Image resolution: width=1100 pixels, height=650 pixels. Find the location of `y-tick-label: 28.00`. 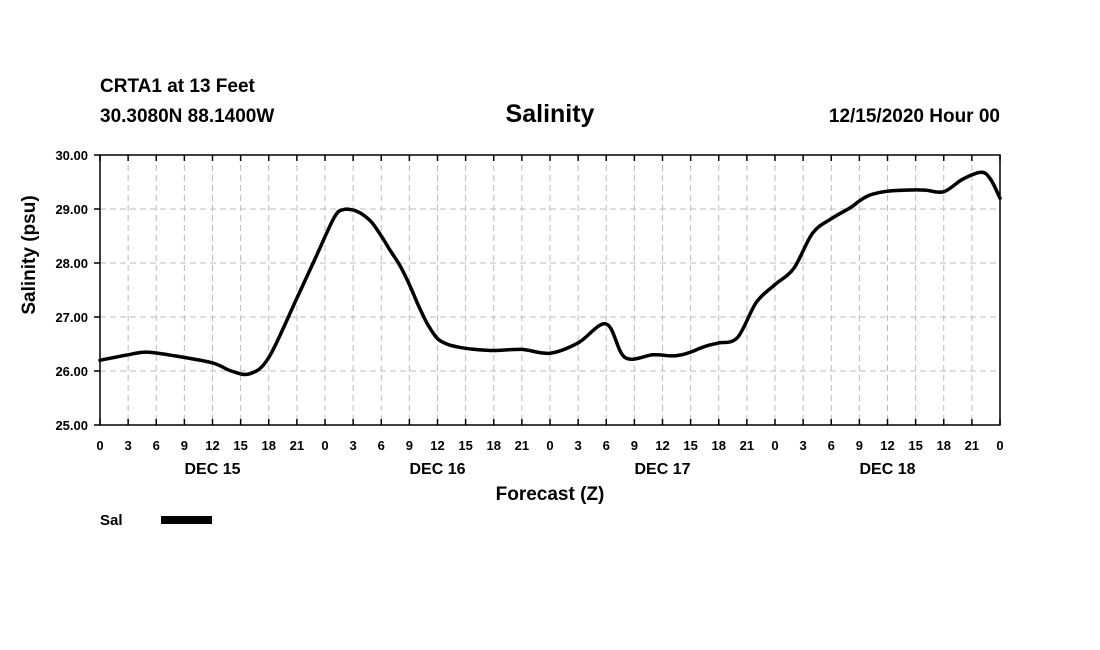

y-tick-label: 28.00 is located at coordinates (71, 263).